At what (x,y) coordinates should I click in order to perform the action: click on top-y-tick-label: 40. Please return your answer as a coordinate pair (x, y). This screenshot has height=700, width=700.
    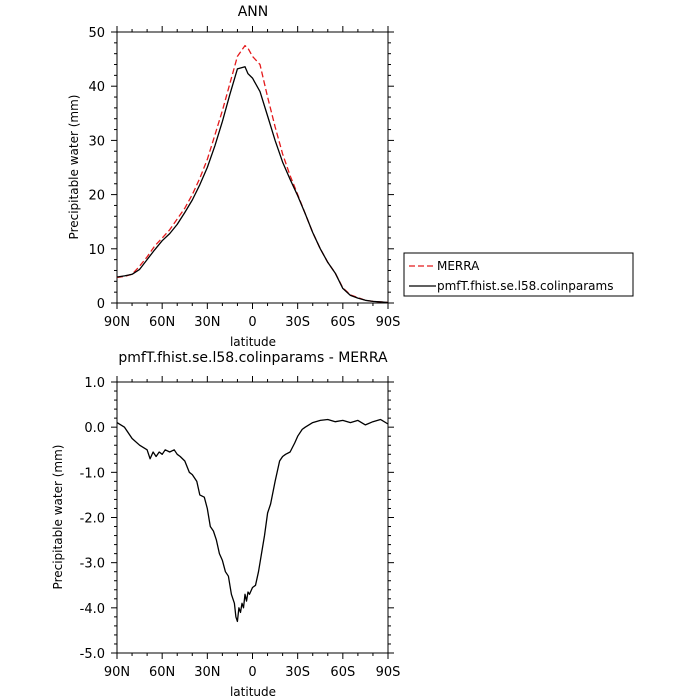
    Looking at the image, I should click on (96, 87).